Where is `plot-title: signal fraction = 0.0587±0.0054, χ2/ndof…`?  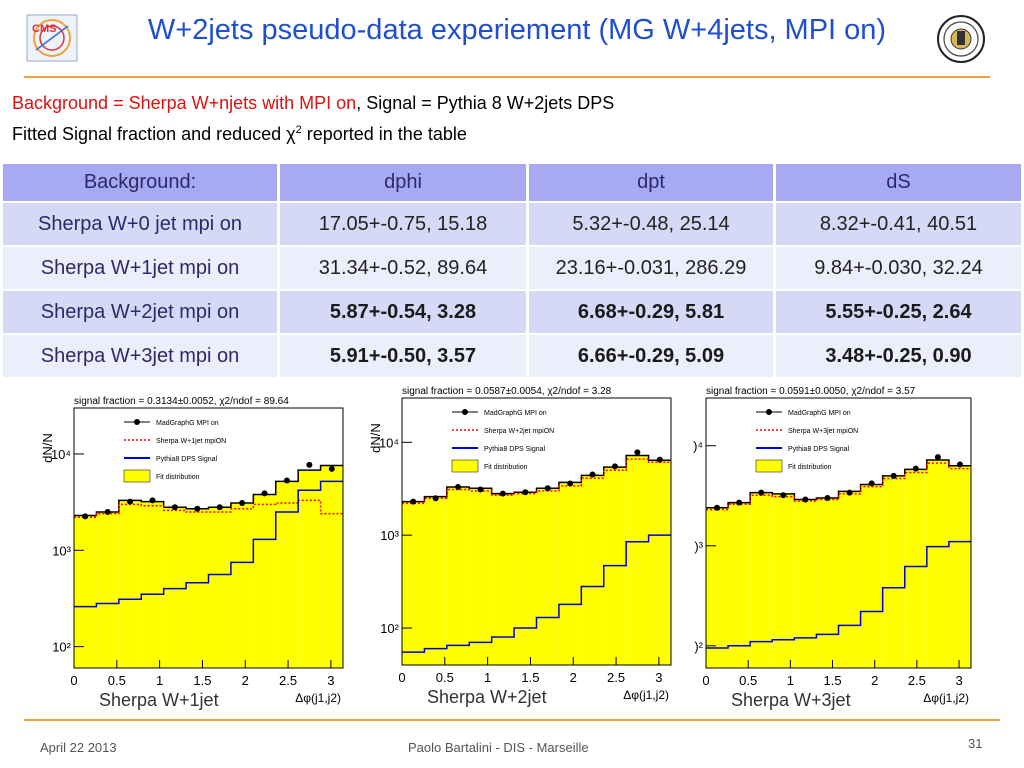 plot-title: signal fraction = 0.0587±0.0054, χ2/ndof… is located at coordinates (507, 391).